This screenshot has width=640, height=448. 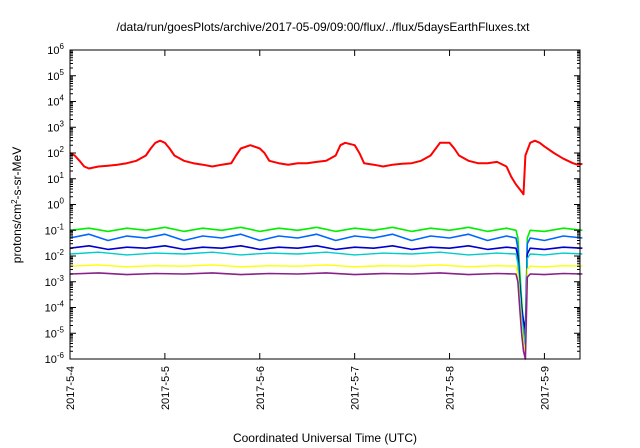 What do you see at coordinates (14, 201) in the screenshot?
I see `y-axis-label-sup: 2` at bounding box center [14, 201].